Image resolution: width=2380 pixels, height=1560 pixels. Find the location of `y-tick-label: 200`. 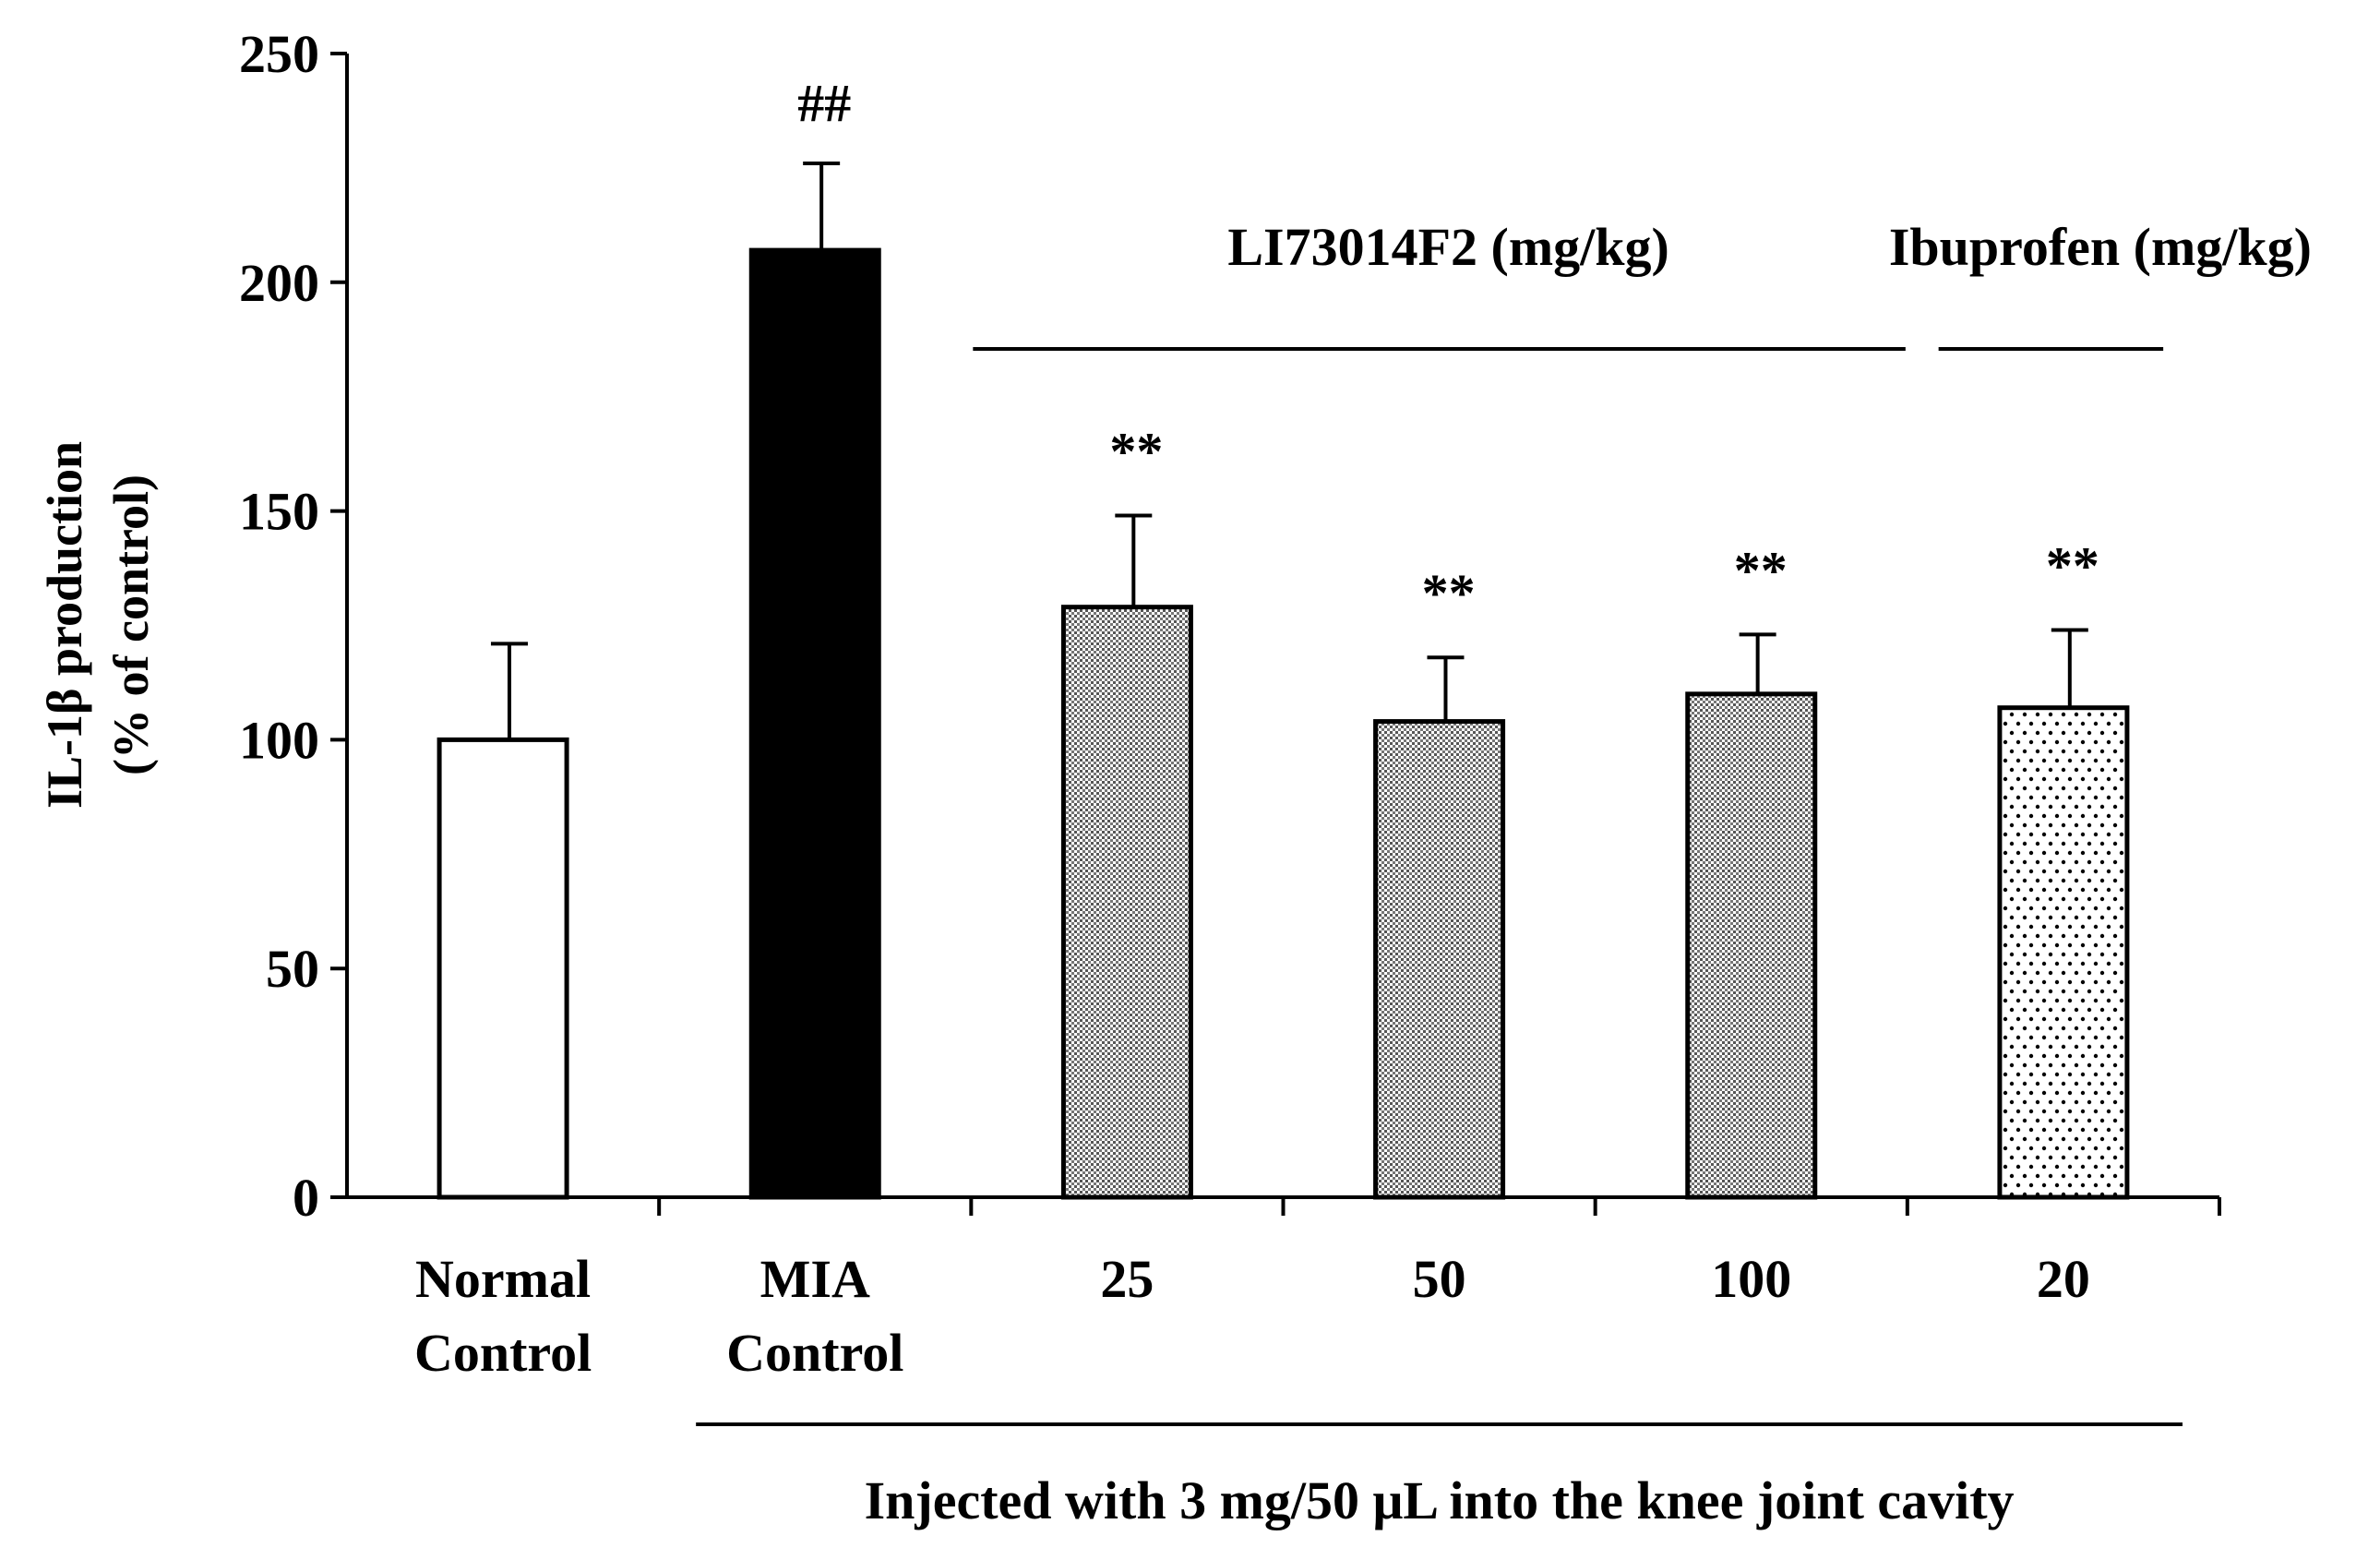

y-tick-label: 200 is located at coordinates (279, 283).